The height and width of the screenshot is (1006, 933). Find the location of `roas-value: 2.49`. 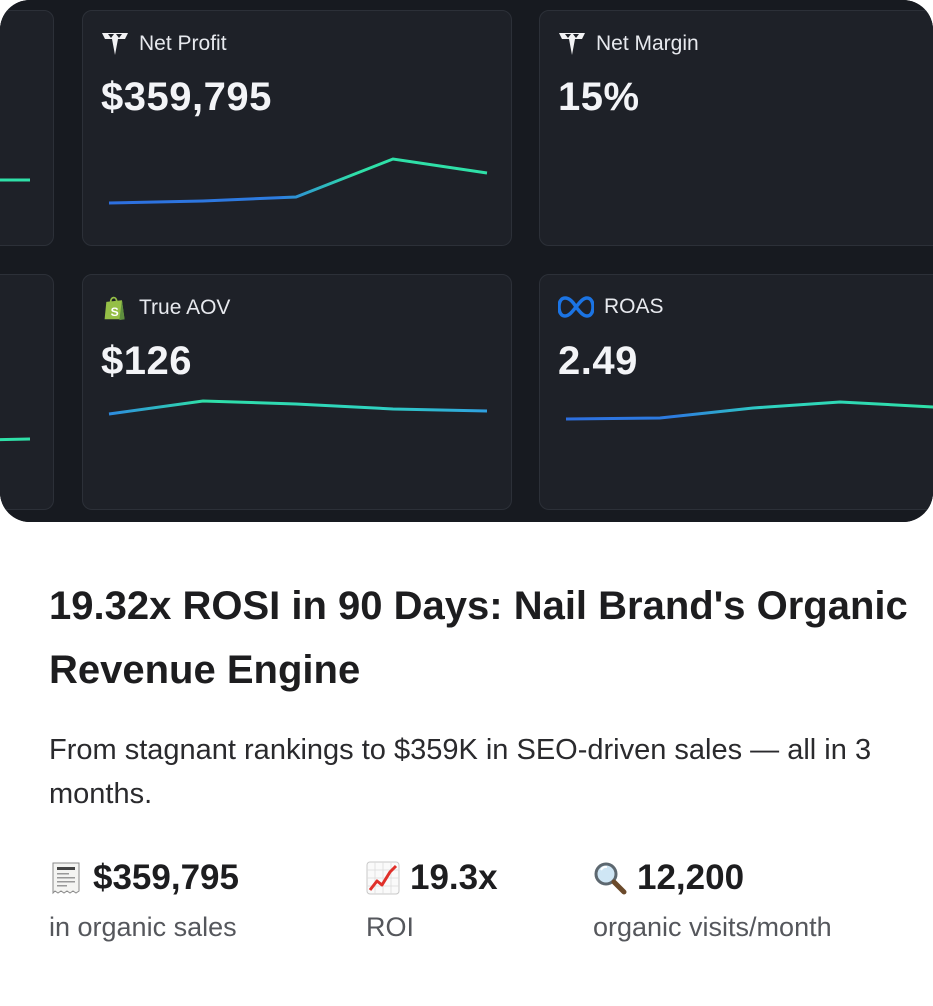

roas-value: 2.49 is located at coordinates (598, 361).